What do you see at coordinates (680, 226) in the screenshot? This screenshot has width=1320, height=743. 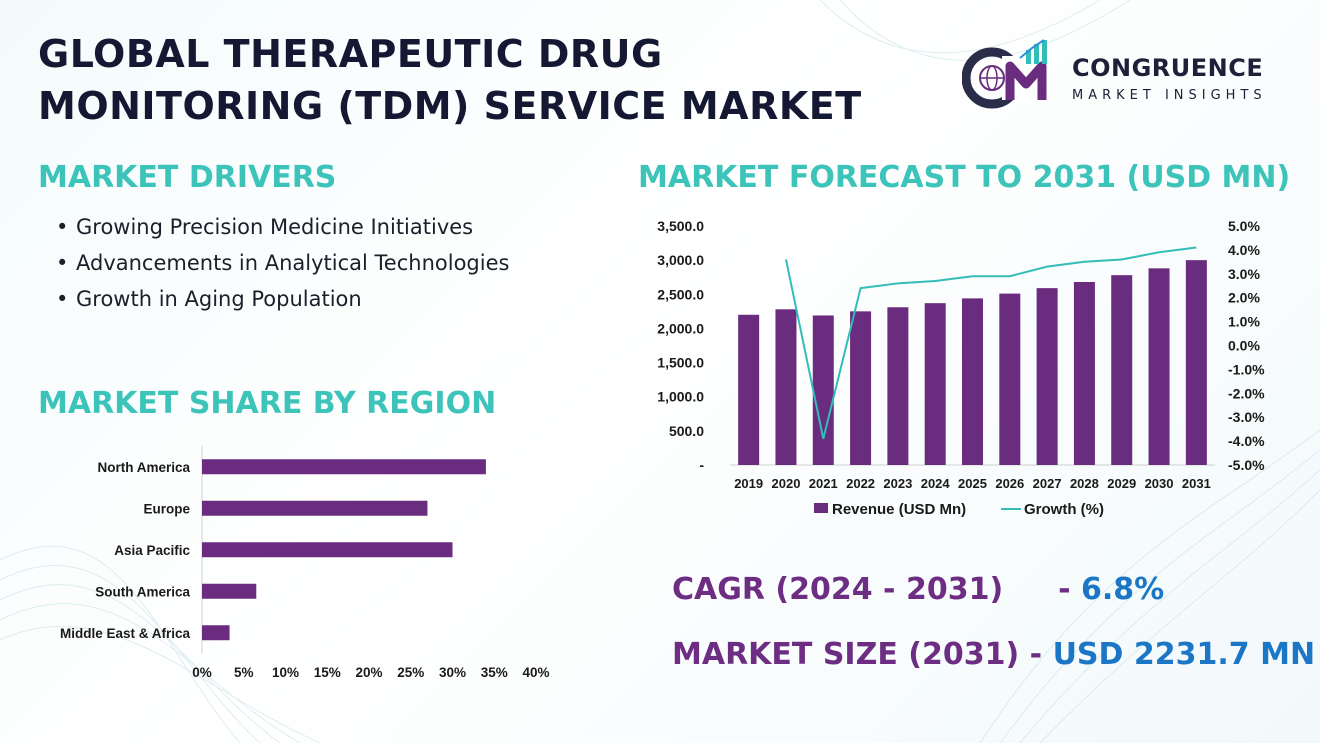 I see `y-left-tick-label: 3,500.0` at bounding box center [680, 226].